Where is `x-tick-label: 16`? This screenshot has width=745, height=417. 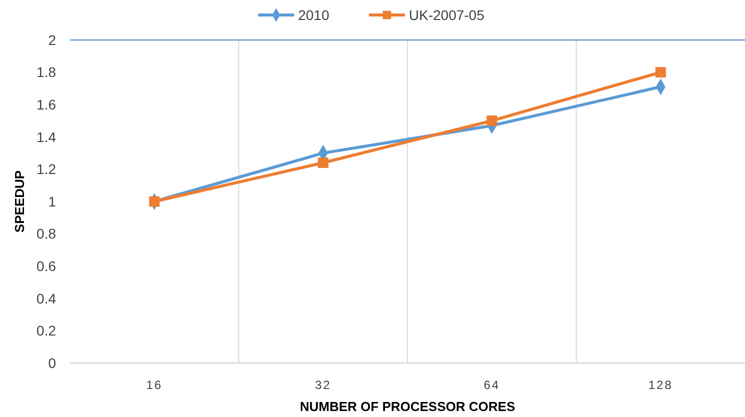
x-tick-label: 16 is located at coordinates (154, 385).